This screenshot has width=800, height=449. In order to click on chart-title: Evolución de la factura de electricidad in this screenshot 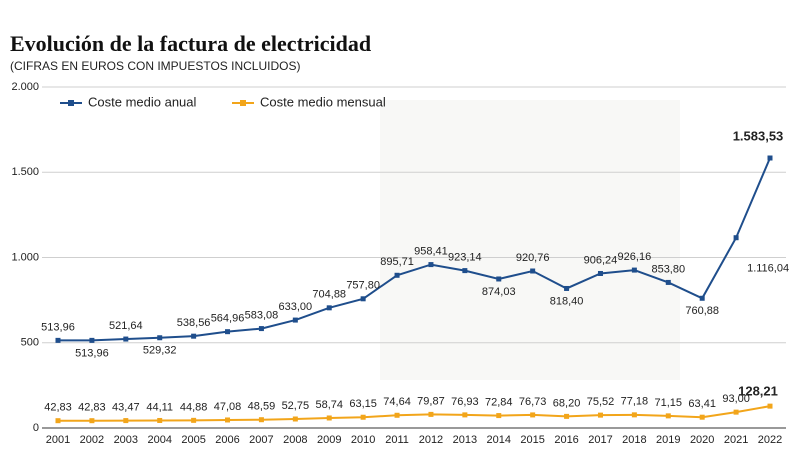, I will do `click(190, 43)`.